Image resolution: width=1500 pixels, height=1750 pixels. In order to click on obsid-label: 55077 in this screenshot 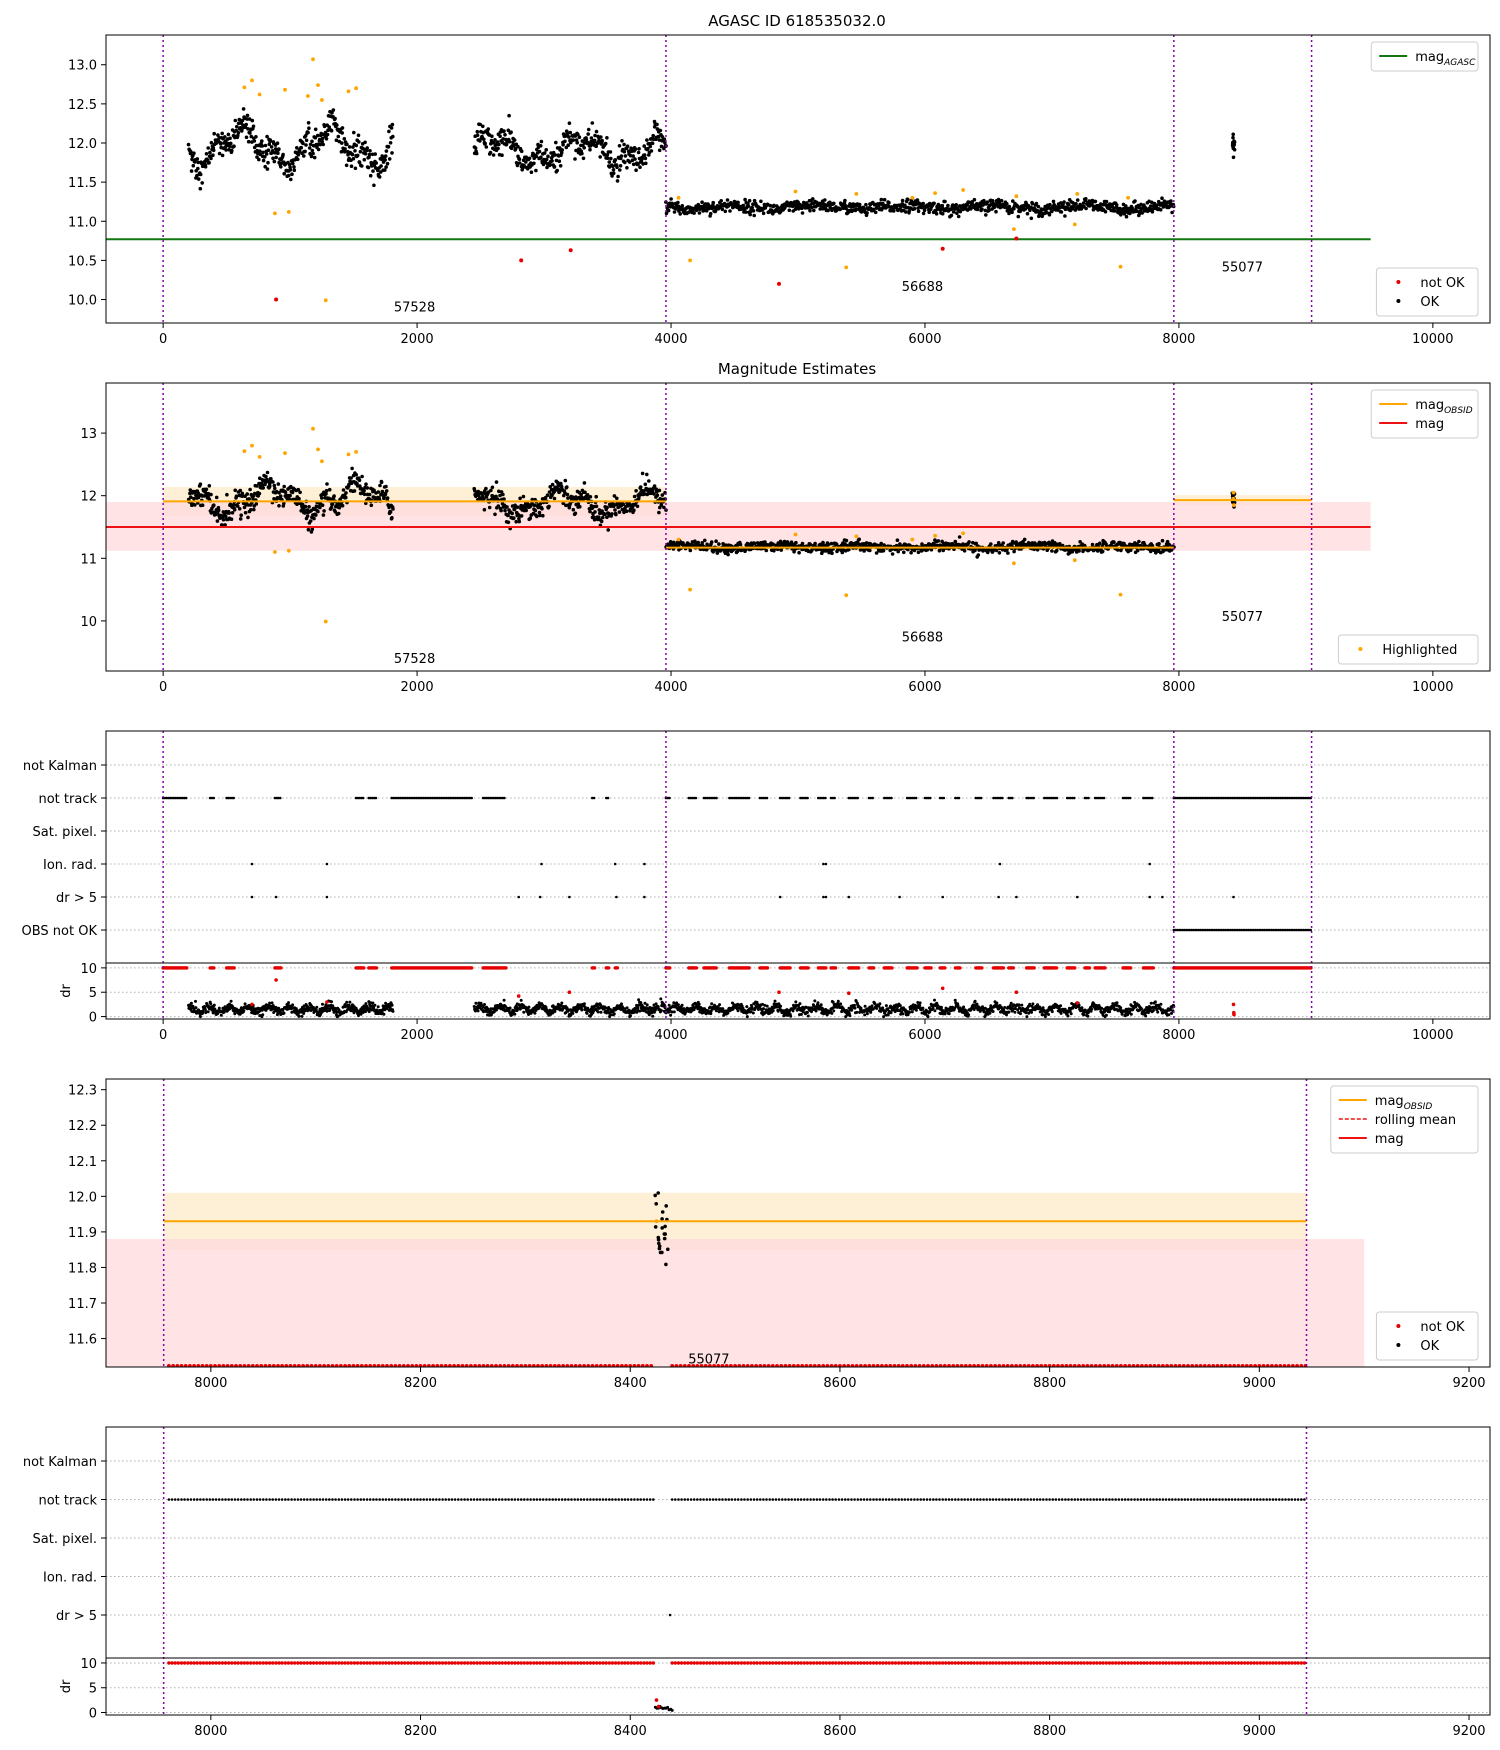, I will do `click(1242, 617)`.